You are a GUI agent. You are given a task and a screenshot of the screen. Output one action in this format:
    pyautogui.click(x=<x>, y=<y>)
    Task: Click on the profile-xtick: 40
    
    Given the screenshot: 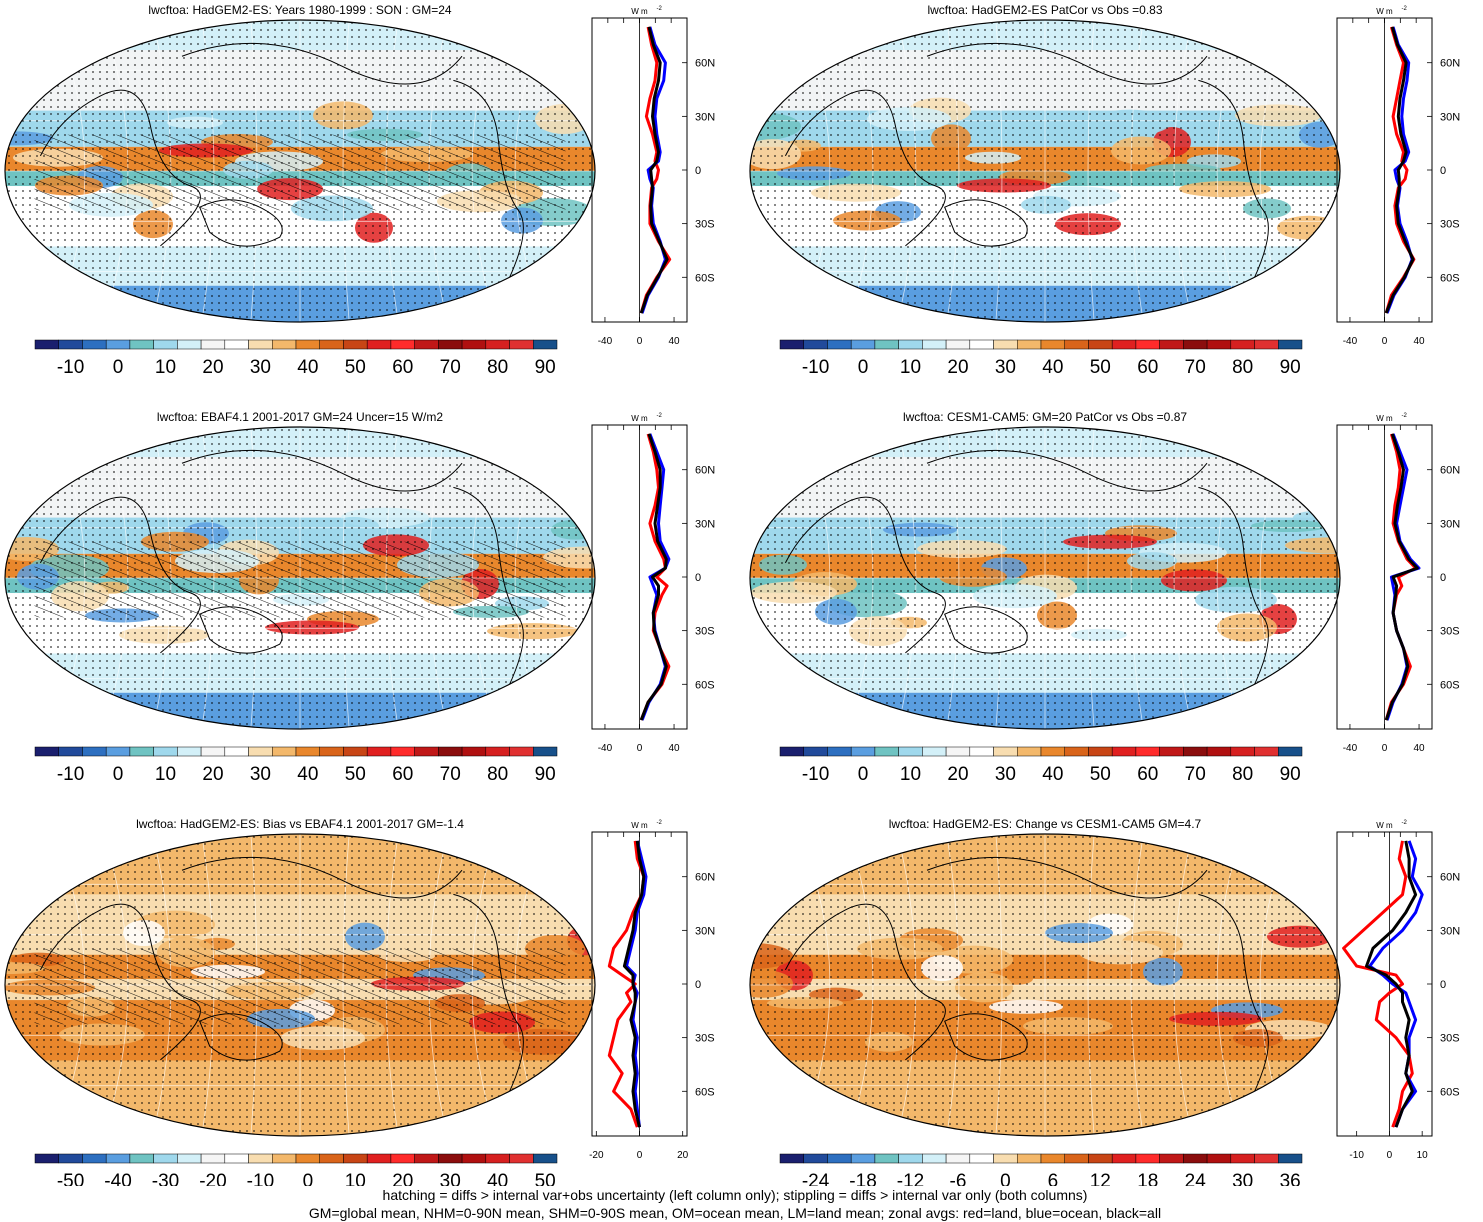 What is the action you would take?
    pyautogui.click(x=1419, y=341)
    